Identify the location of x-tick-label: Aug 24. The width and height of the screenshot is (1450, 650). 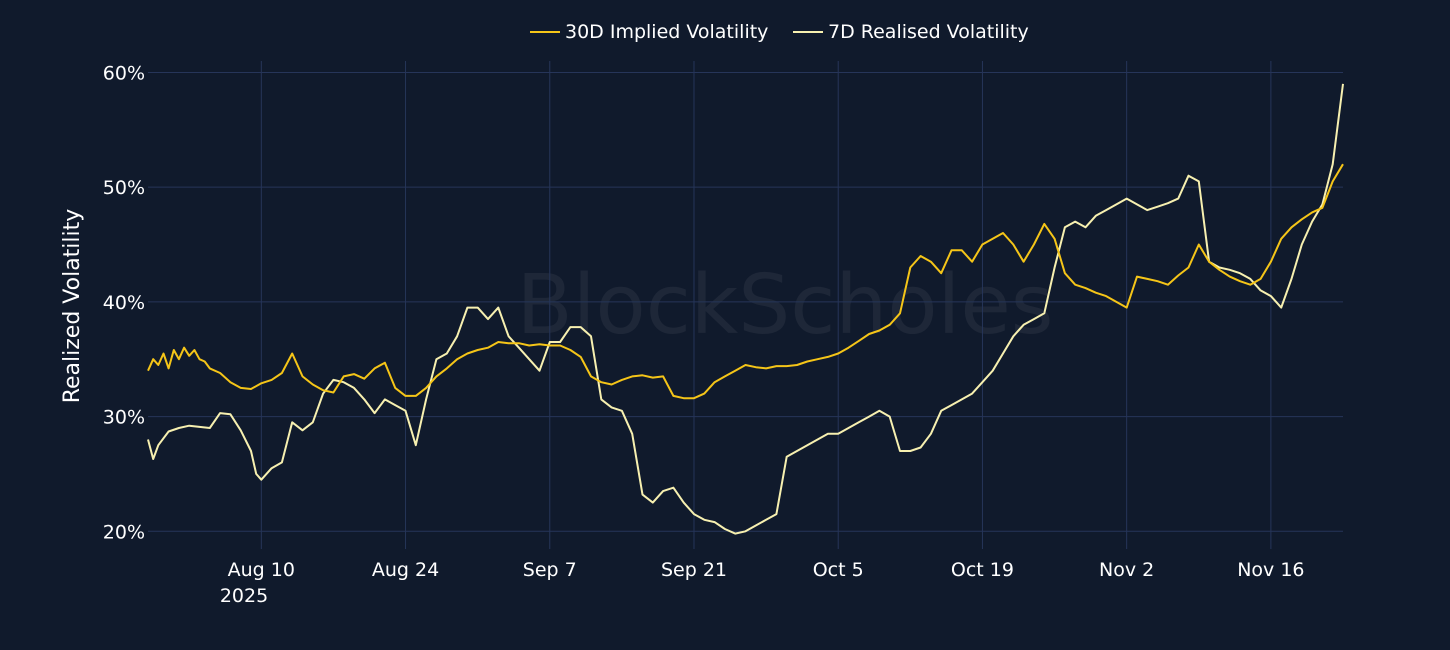
(405, 570).